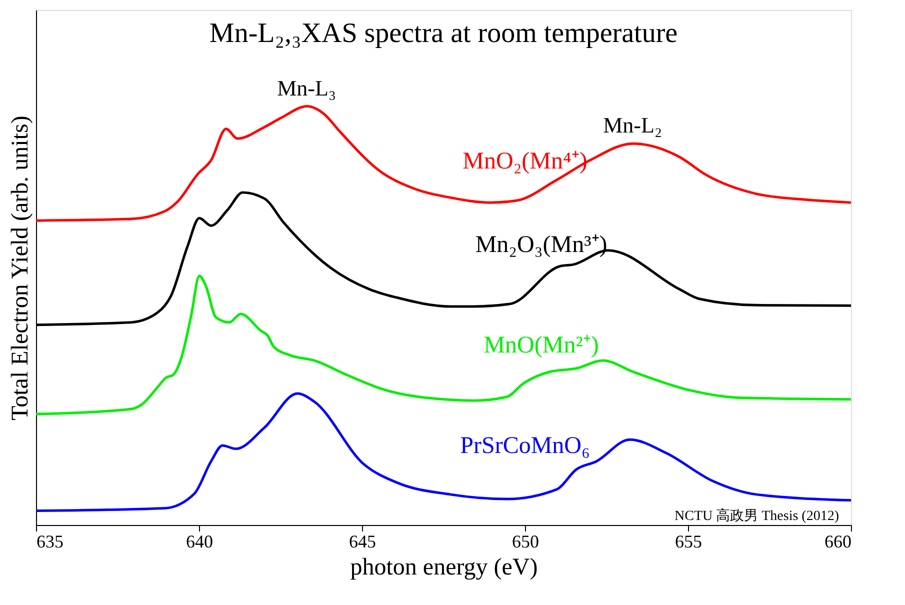 The image size is (905, 605). What do you see at coordinates (525, 161) in the screenshot?
I see `series-label: MnO₂(Mn⁴⁺)` at bounding box center [525, 161].